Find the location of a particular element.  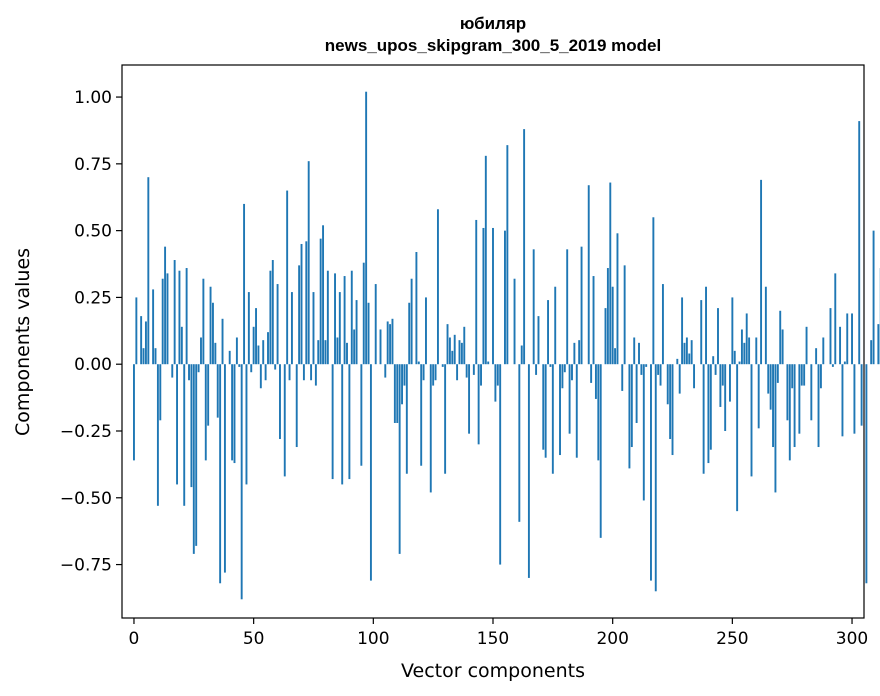

x-tick-label: 50 is located at coordinates (254, 639).